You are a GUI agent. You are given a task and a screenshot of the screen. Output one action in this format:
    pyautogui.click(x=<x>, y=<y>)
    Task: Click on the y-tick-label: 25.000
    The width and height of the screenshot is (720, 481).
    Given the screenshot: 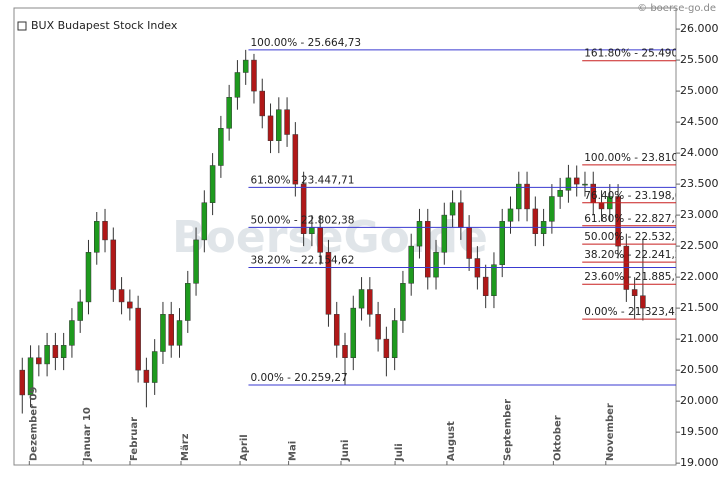 What is the action you would take?
    pyautogui.click(x=699, y=90)
    